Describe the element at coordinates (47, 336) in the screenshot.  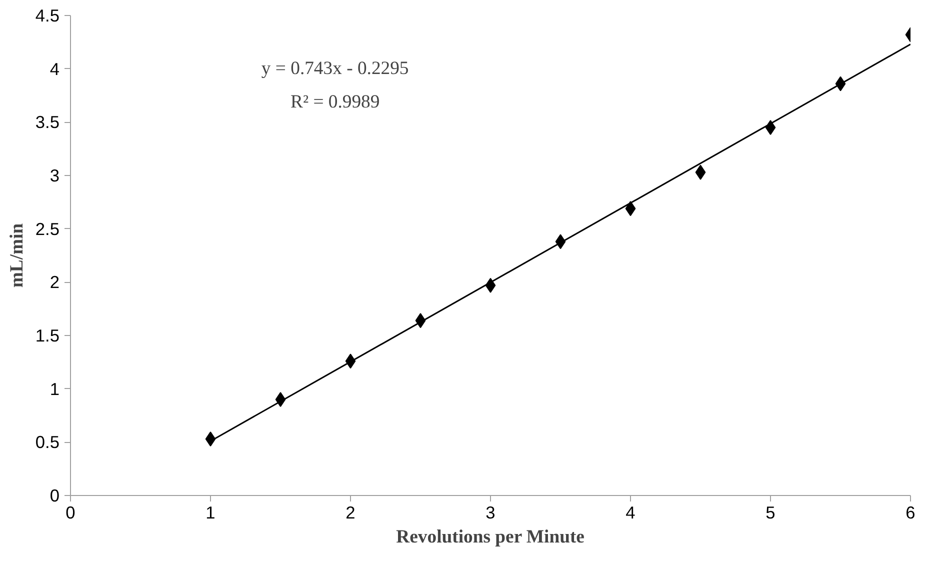
I see `y-tick-label: 1.5` at that location.